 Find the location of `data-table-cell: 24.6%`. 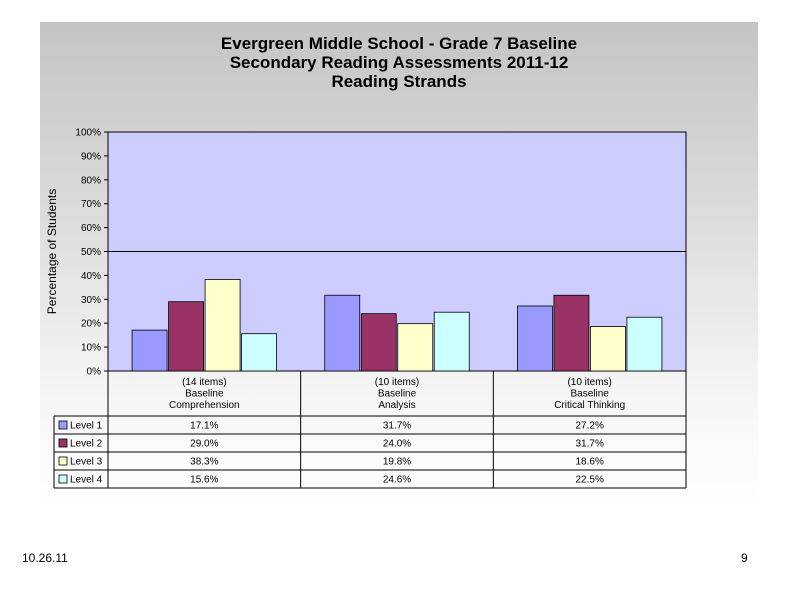

data-table-cell: 24.6% is located at coordinates (397, 480).